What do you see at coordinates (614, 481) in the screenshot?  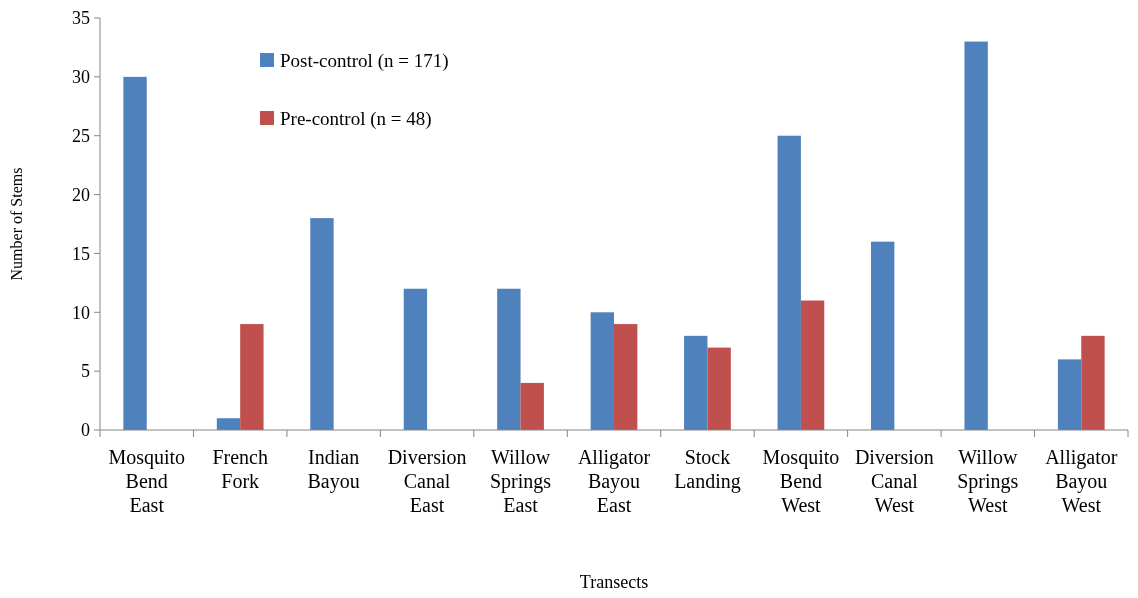 I see `x-tick-label: Alligator Bayou East` at bounding box center [614, 481].